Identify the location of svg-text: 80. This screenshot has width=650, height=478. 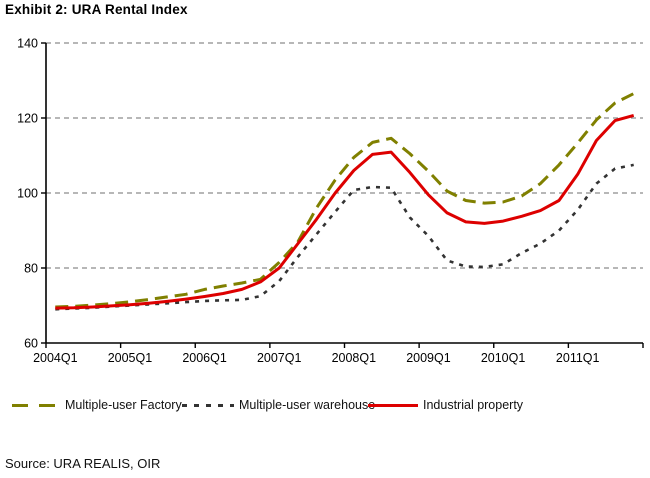
(31, 269).